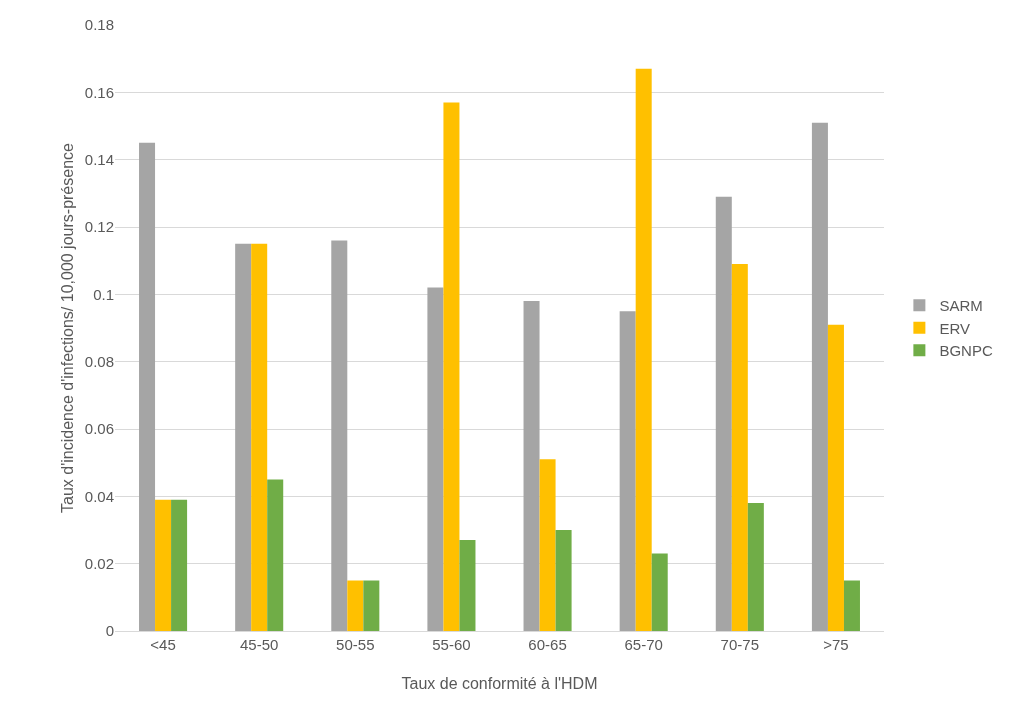 This screenshot has width=1014, height=726. I want to click on x-axis-title: Taux de conformité à l'HDM, so click(499, 683).